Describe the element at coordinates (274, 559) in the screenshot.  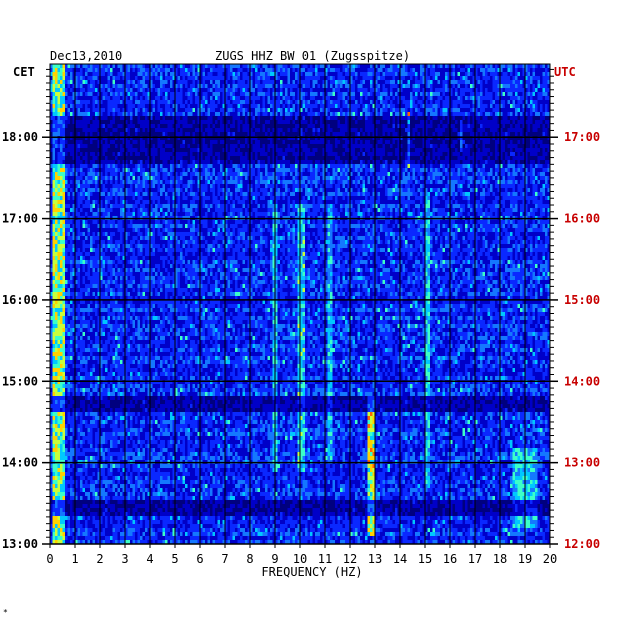
I see `x-tick-label: 9` at that location.